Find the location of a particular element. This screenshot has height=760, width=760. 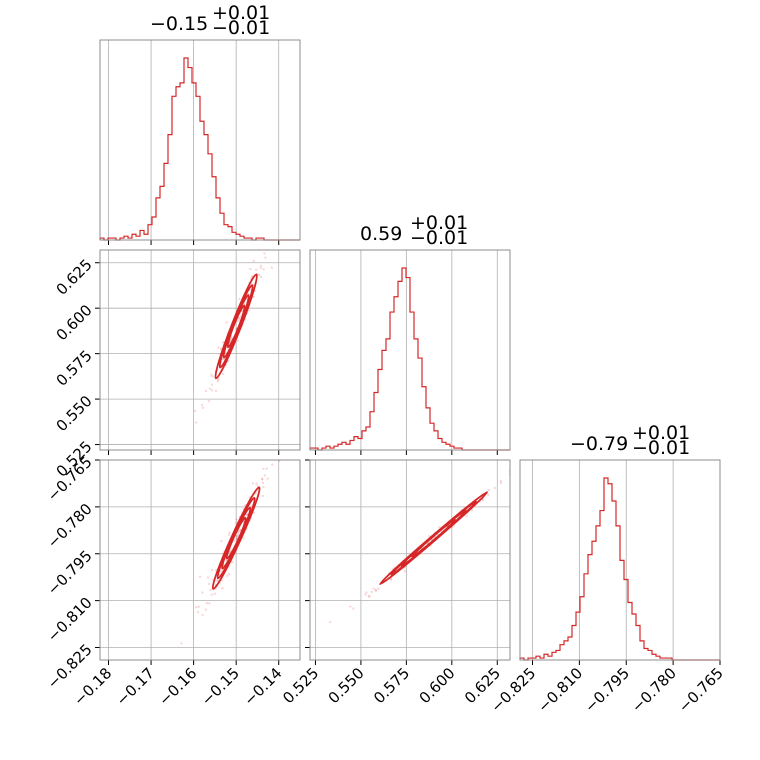

panel-background is located at coordinates (200, 350).